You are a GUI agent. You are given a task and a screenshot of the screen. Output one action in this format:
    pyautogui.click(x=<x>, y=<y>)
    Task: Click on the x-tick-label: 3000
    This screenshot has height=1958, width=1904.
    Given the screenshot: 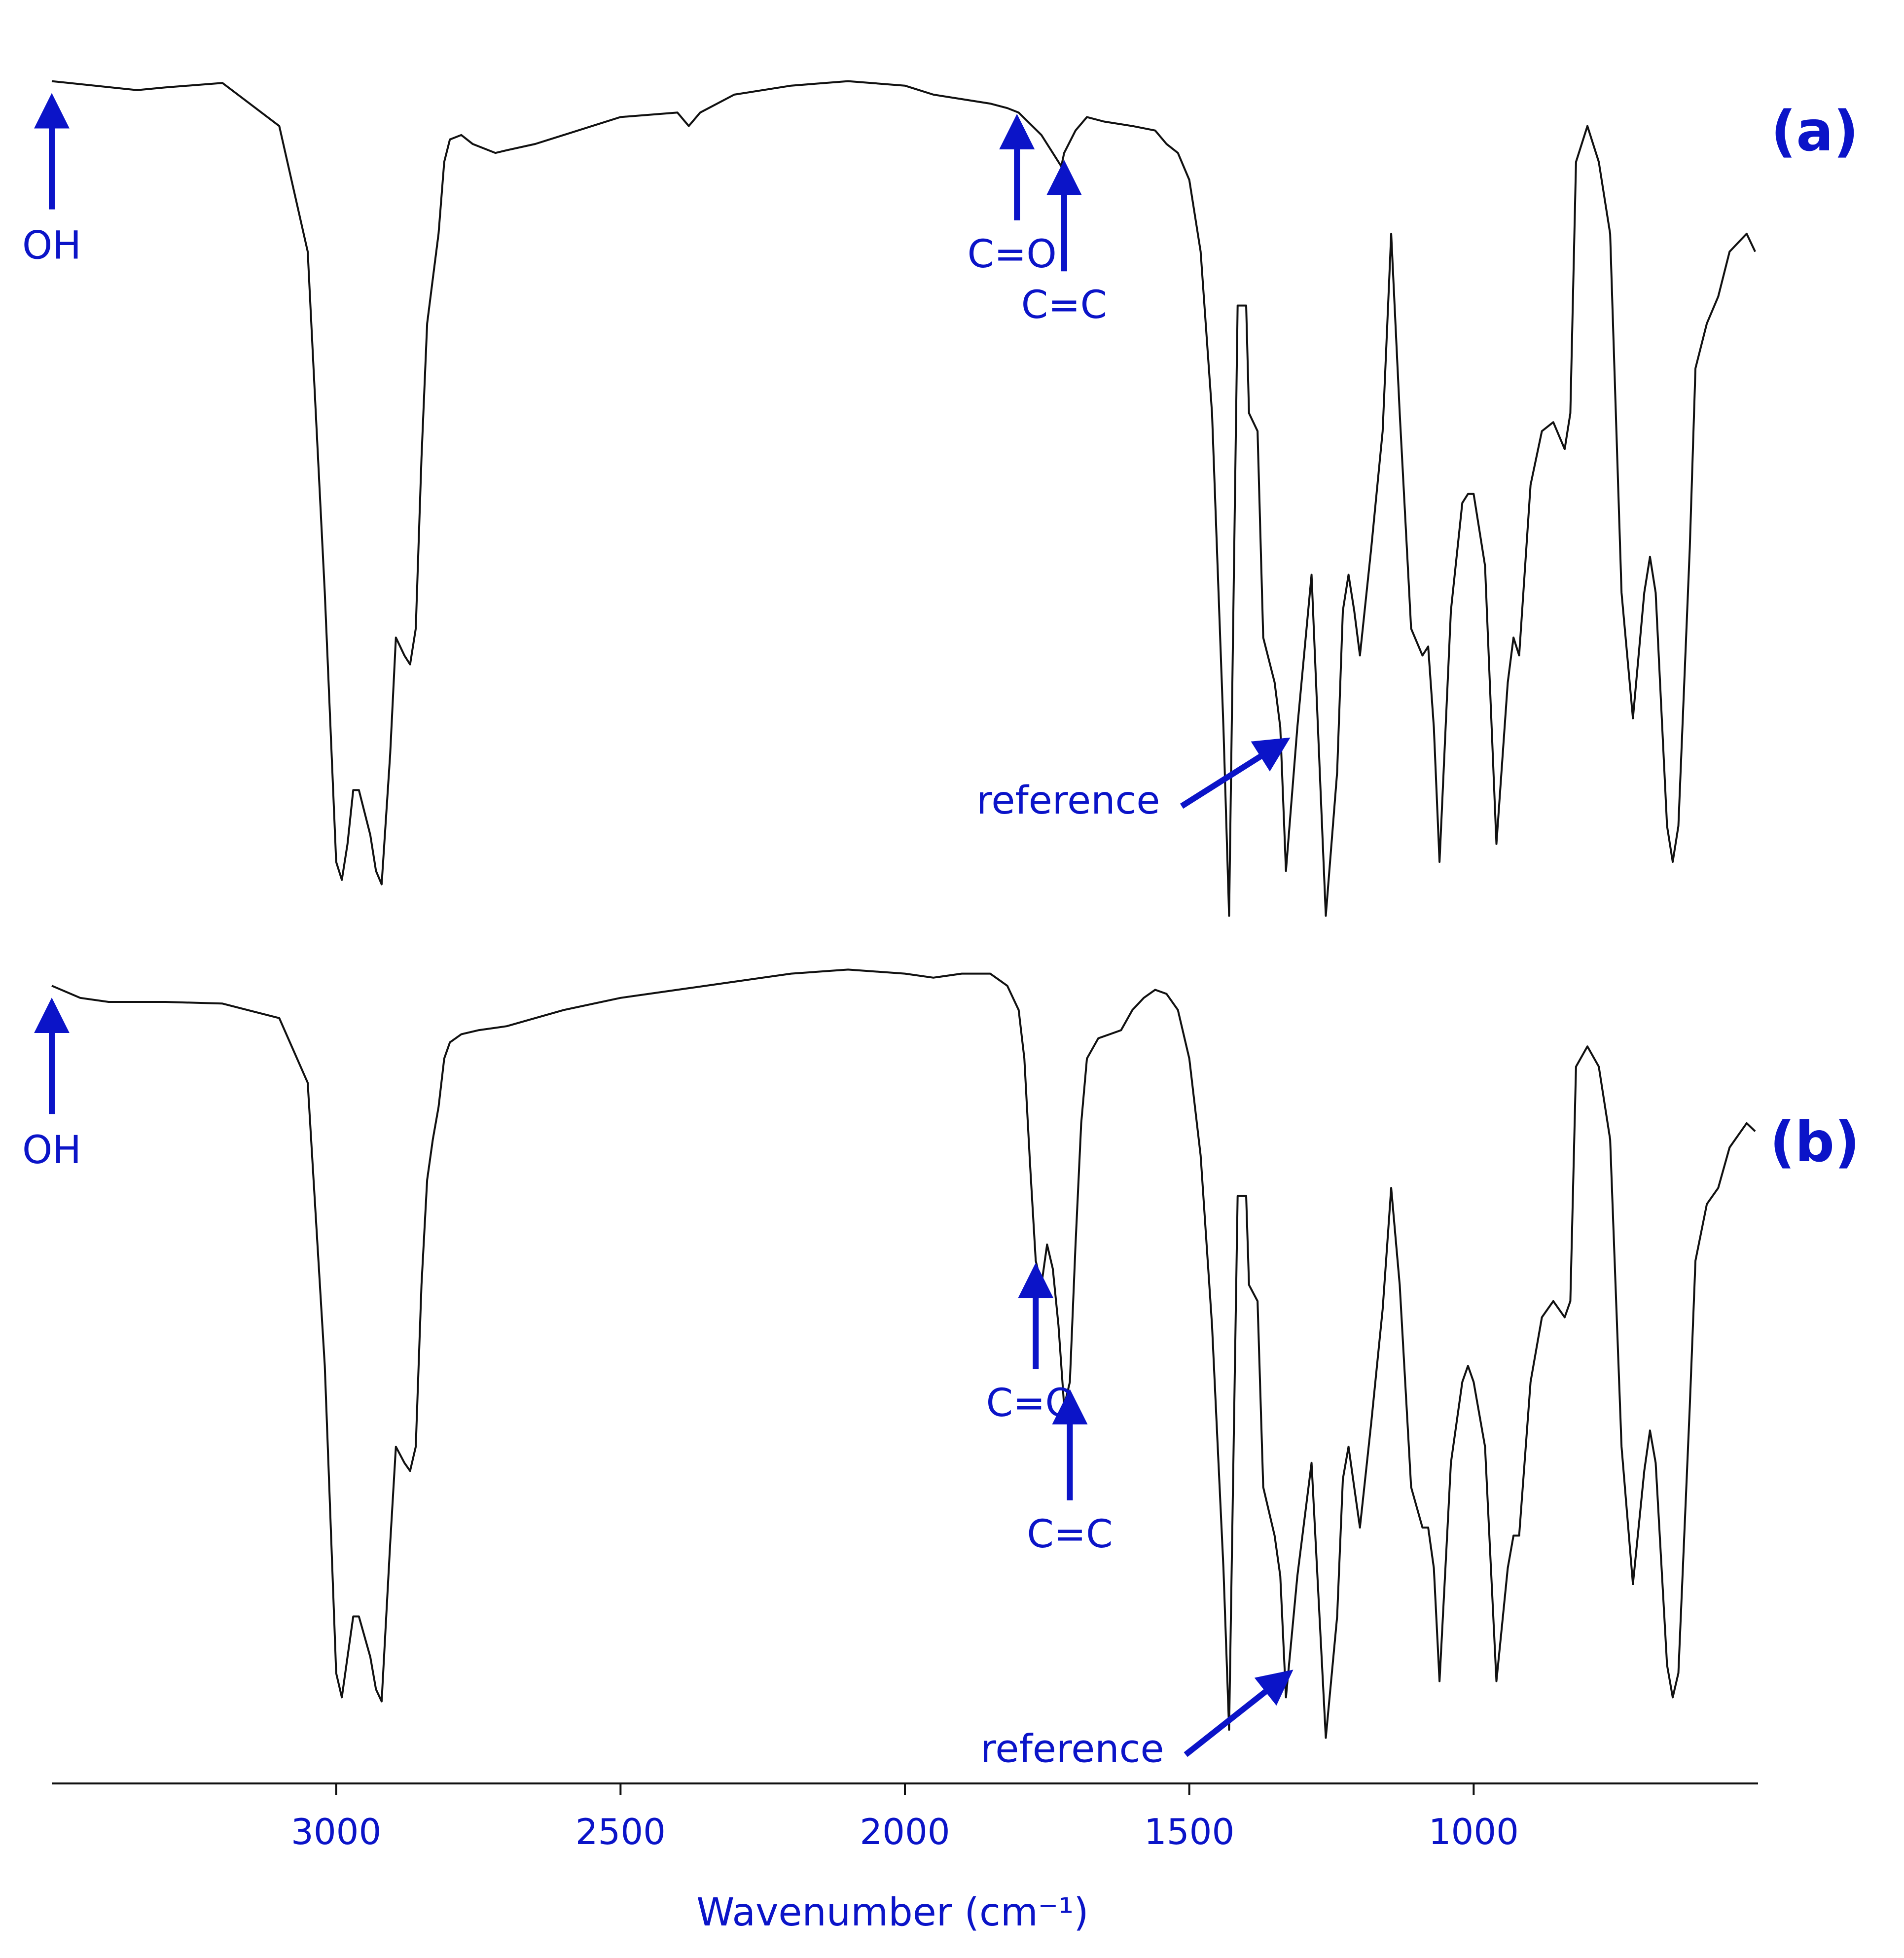 What is the action you would take?
    pyautogui.click(x=336, y=1832)
    